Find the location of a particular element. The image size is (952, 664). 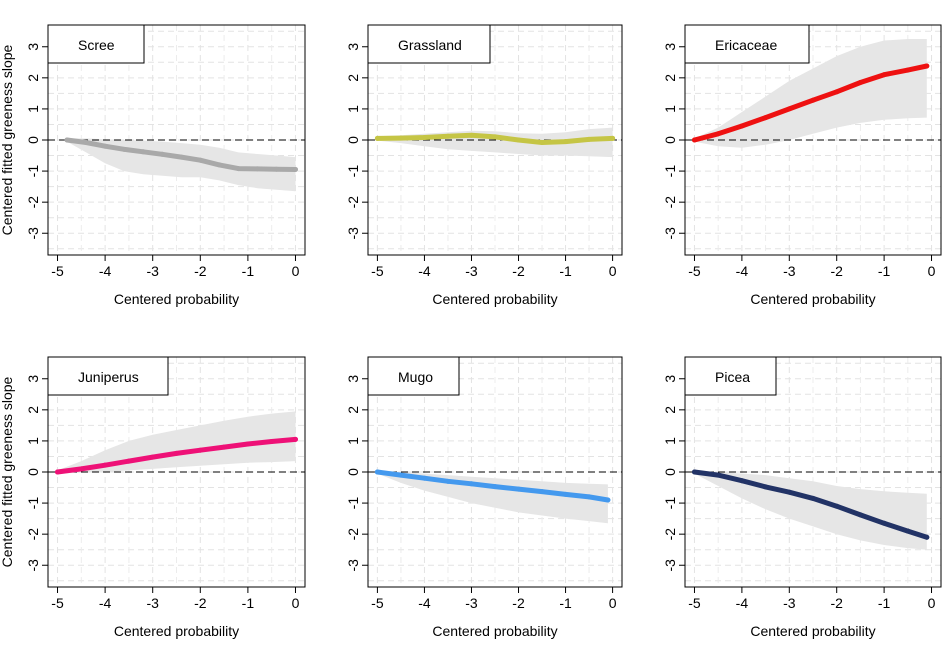

panel-title: Juniperus is located at coordinates (108, 377).